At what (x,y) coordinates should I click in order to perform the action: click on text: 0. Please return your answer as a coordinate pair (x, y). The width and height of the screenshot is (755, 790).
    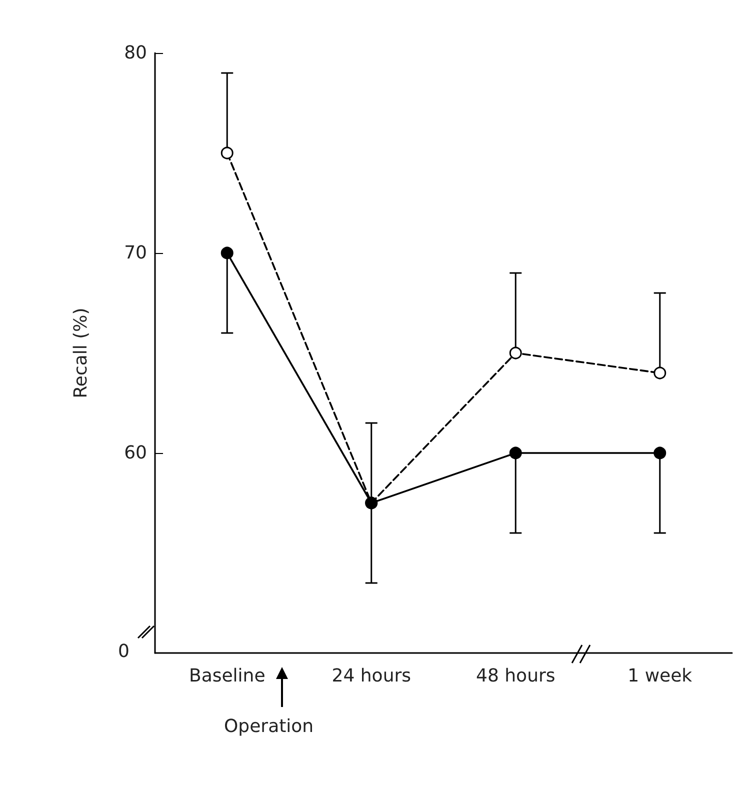
    Looking at the image, I should click on (124, 651).